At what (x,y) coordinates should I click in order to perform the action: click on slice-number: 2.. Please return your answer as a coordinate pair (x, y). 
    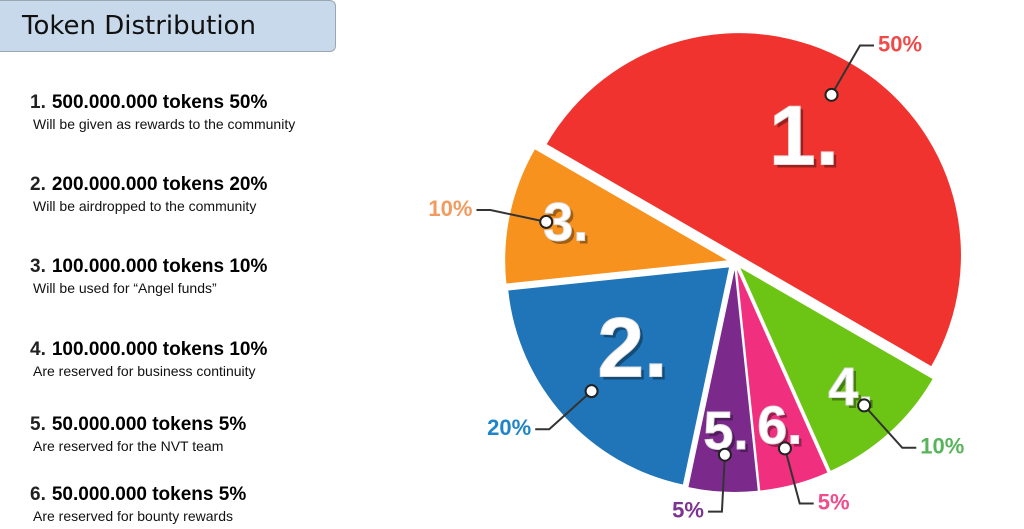
    Looking at the image, I should click on (632, 348).